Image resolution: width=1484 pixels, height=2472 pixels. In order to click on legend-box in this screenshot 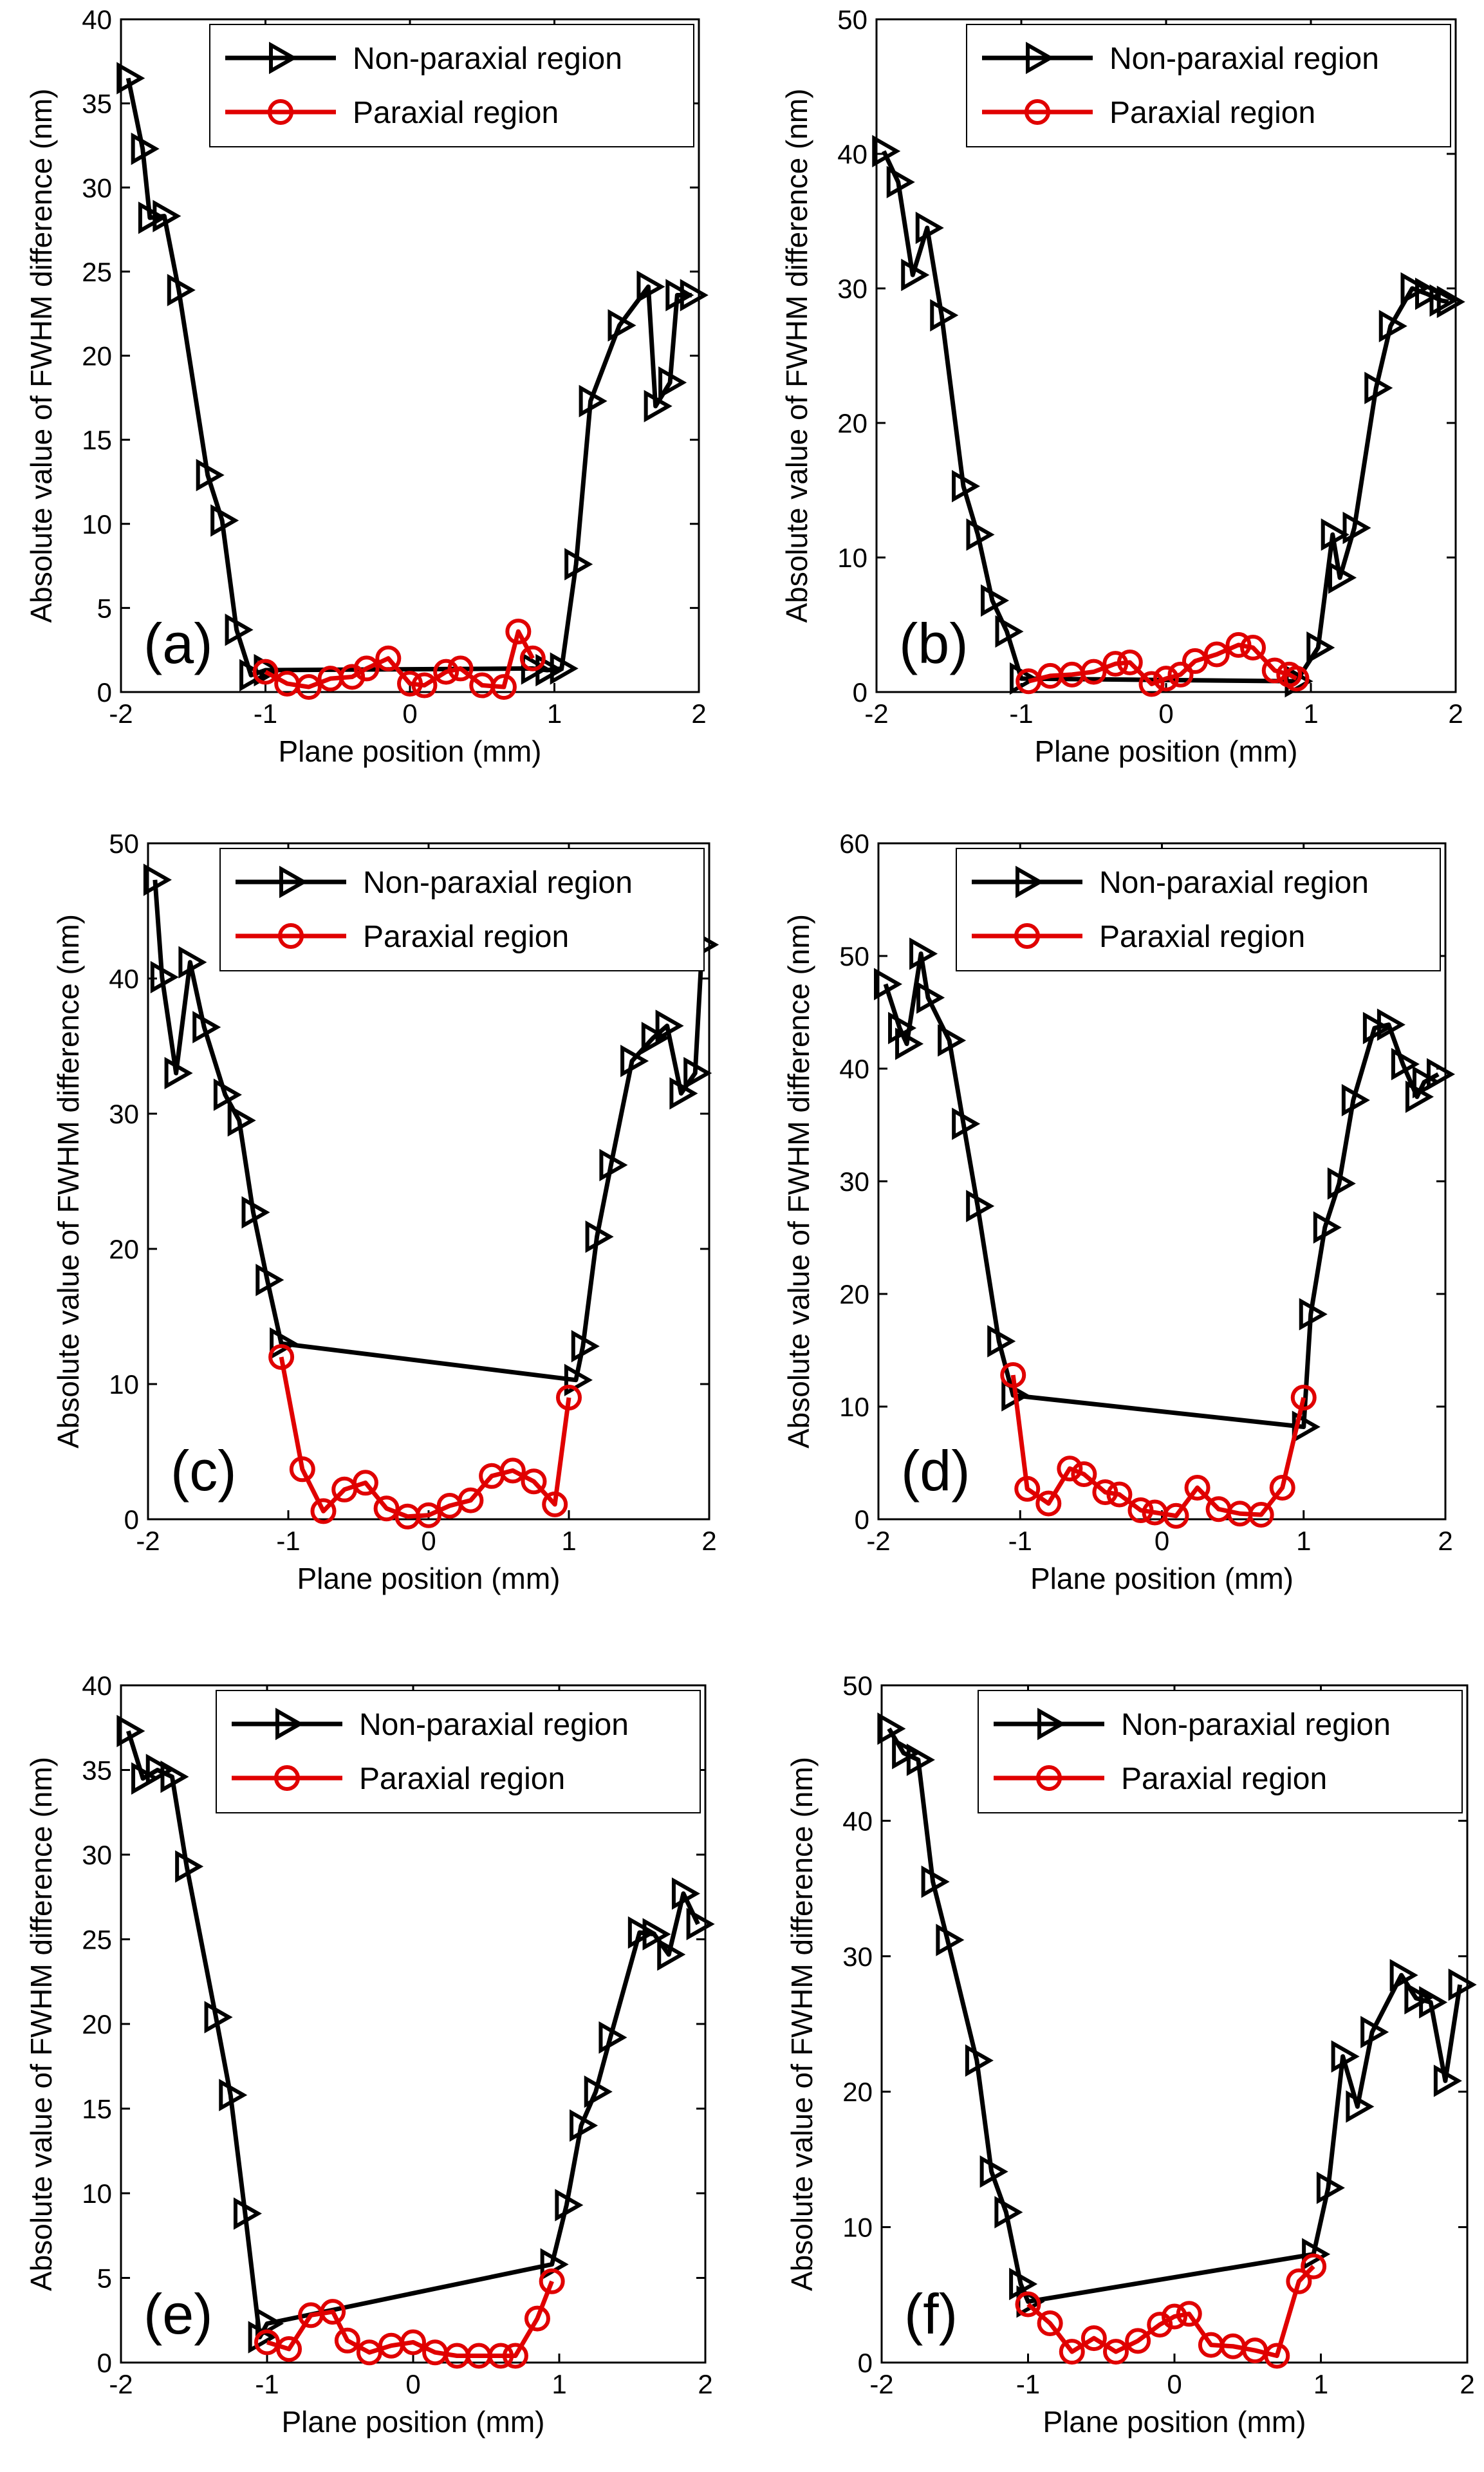, I will do `click(1198, 910)`.